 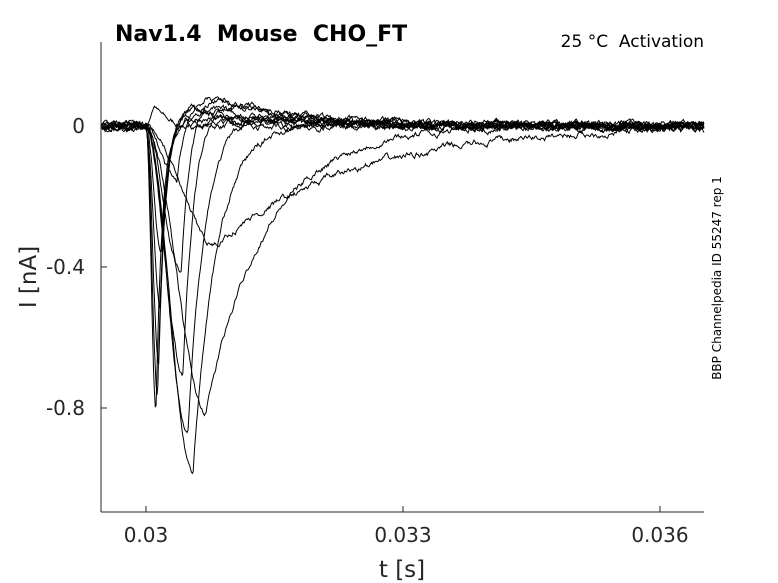 What do you see at coordinates (261, 34) in the screenshot?
I see `chart-title: Nav1.4 Mouse CHO_FT` at bounding box center [261, 34].